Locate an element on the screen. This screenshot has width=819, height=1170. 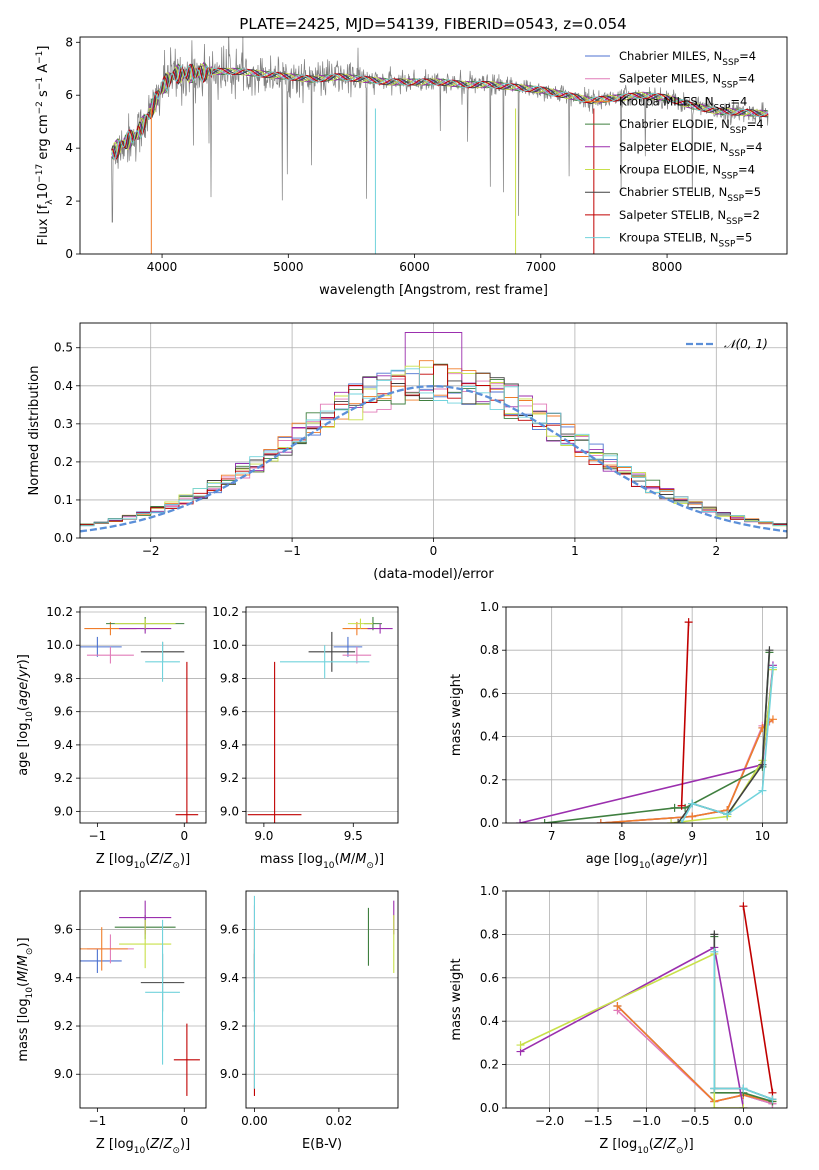
grid-weight_vs_Z is located at coordinates (646, 999).